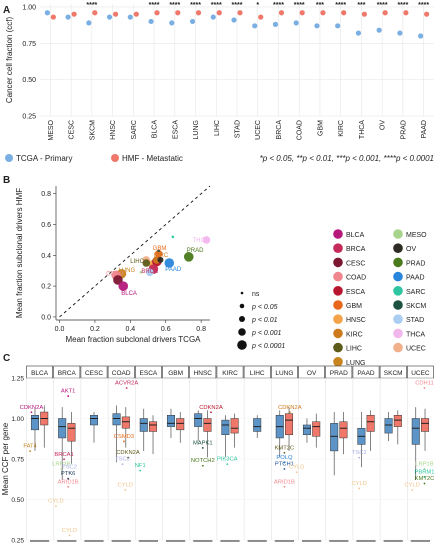  What do you see at coordinates (115, 274) in the screenshot?
I see `b-point-label: COAD` at bounding box center [115, 274].